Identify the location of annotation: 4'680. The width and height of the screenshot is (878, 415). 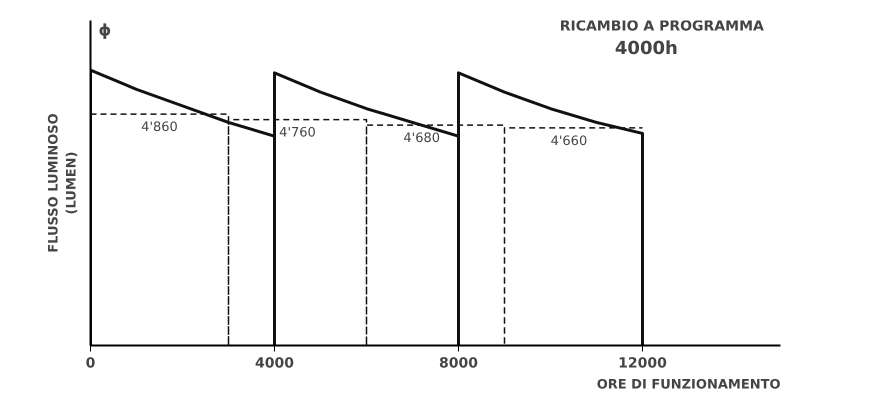
(421, 138).